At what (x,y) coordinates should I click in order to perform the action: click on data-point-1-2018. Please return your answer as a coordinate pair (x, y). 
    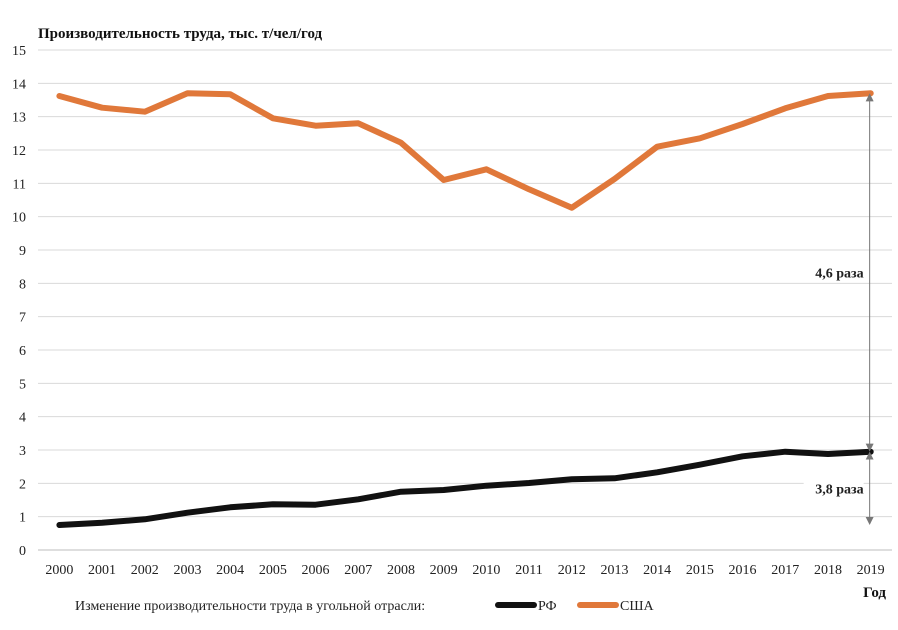
    Looking at the image, I should click on (828, 96).